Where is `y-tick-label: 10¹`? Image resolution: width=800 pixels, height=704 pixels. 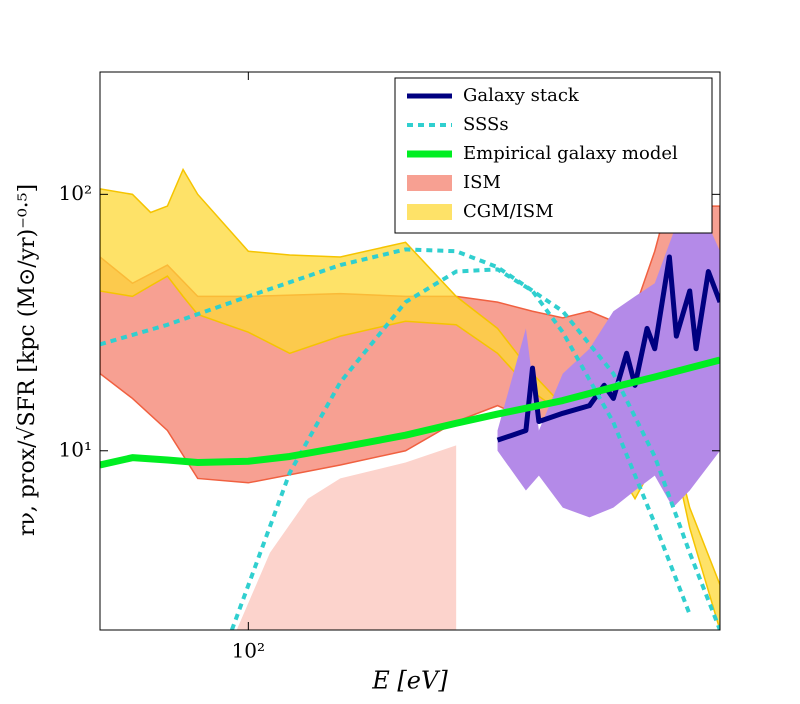
y-tick-label: 10¹ is located at coordinates (75, 449).